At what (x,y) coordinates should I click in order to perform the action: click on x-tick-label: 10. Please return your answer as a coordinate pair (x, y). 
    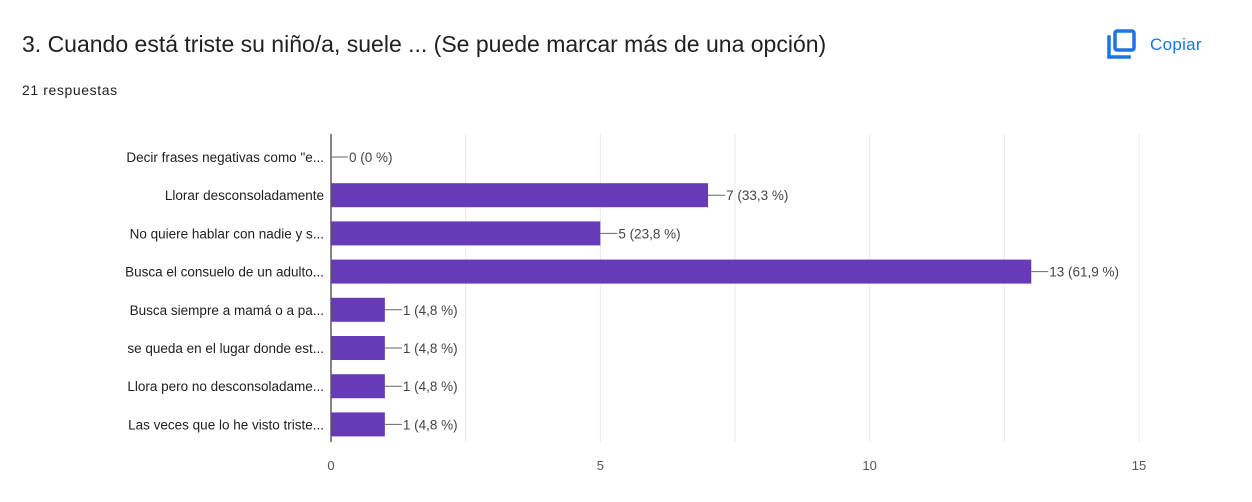
    Looking at the image, I should click on (869, 465).